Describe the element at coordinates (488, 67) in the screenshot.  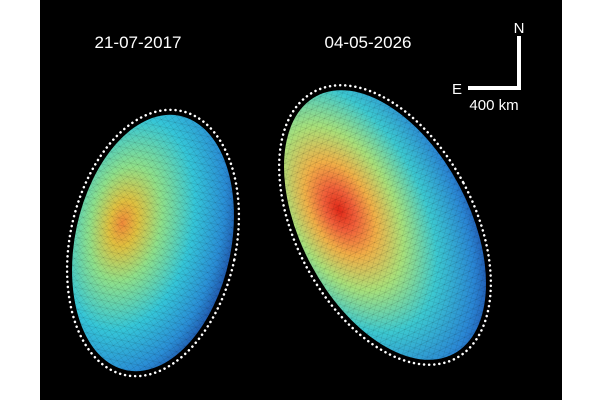
I see `scale-bar: N E 400 km` at that location.